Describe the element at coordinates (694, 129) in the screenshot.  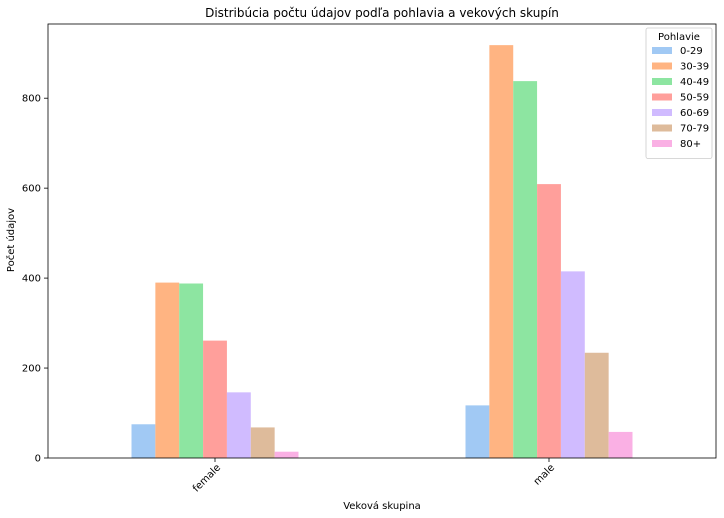
I see `legend-entry-70-79: 70-79` at that location.